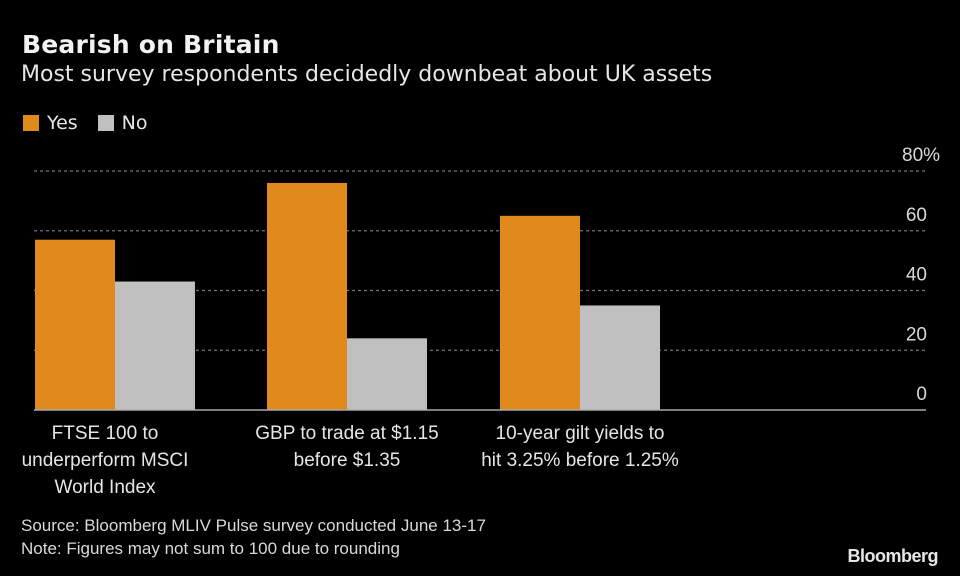  Describe the element at coordinates (347, 447) in the screenshot. I see `category-label-gbp: GBP to trade at $1.15 before $1.35` at that location.